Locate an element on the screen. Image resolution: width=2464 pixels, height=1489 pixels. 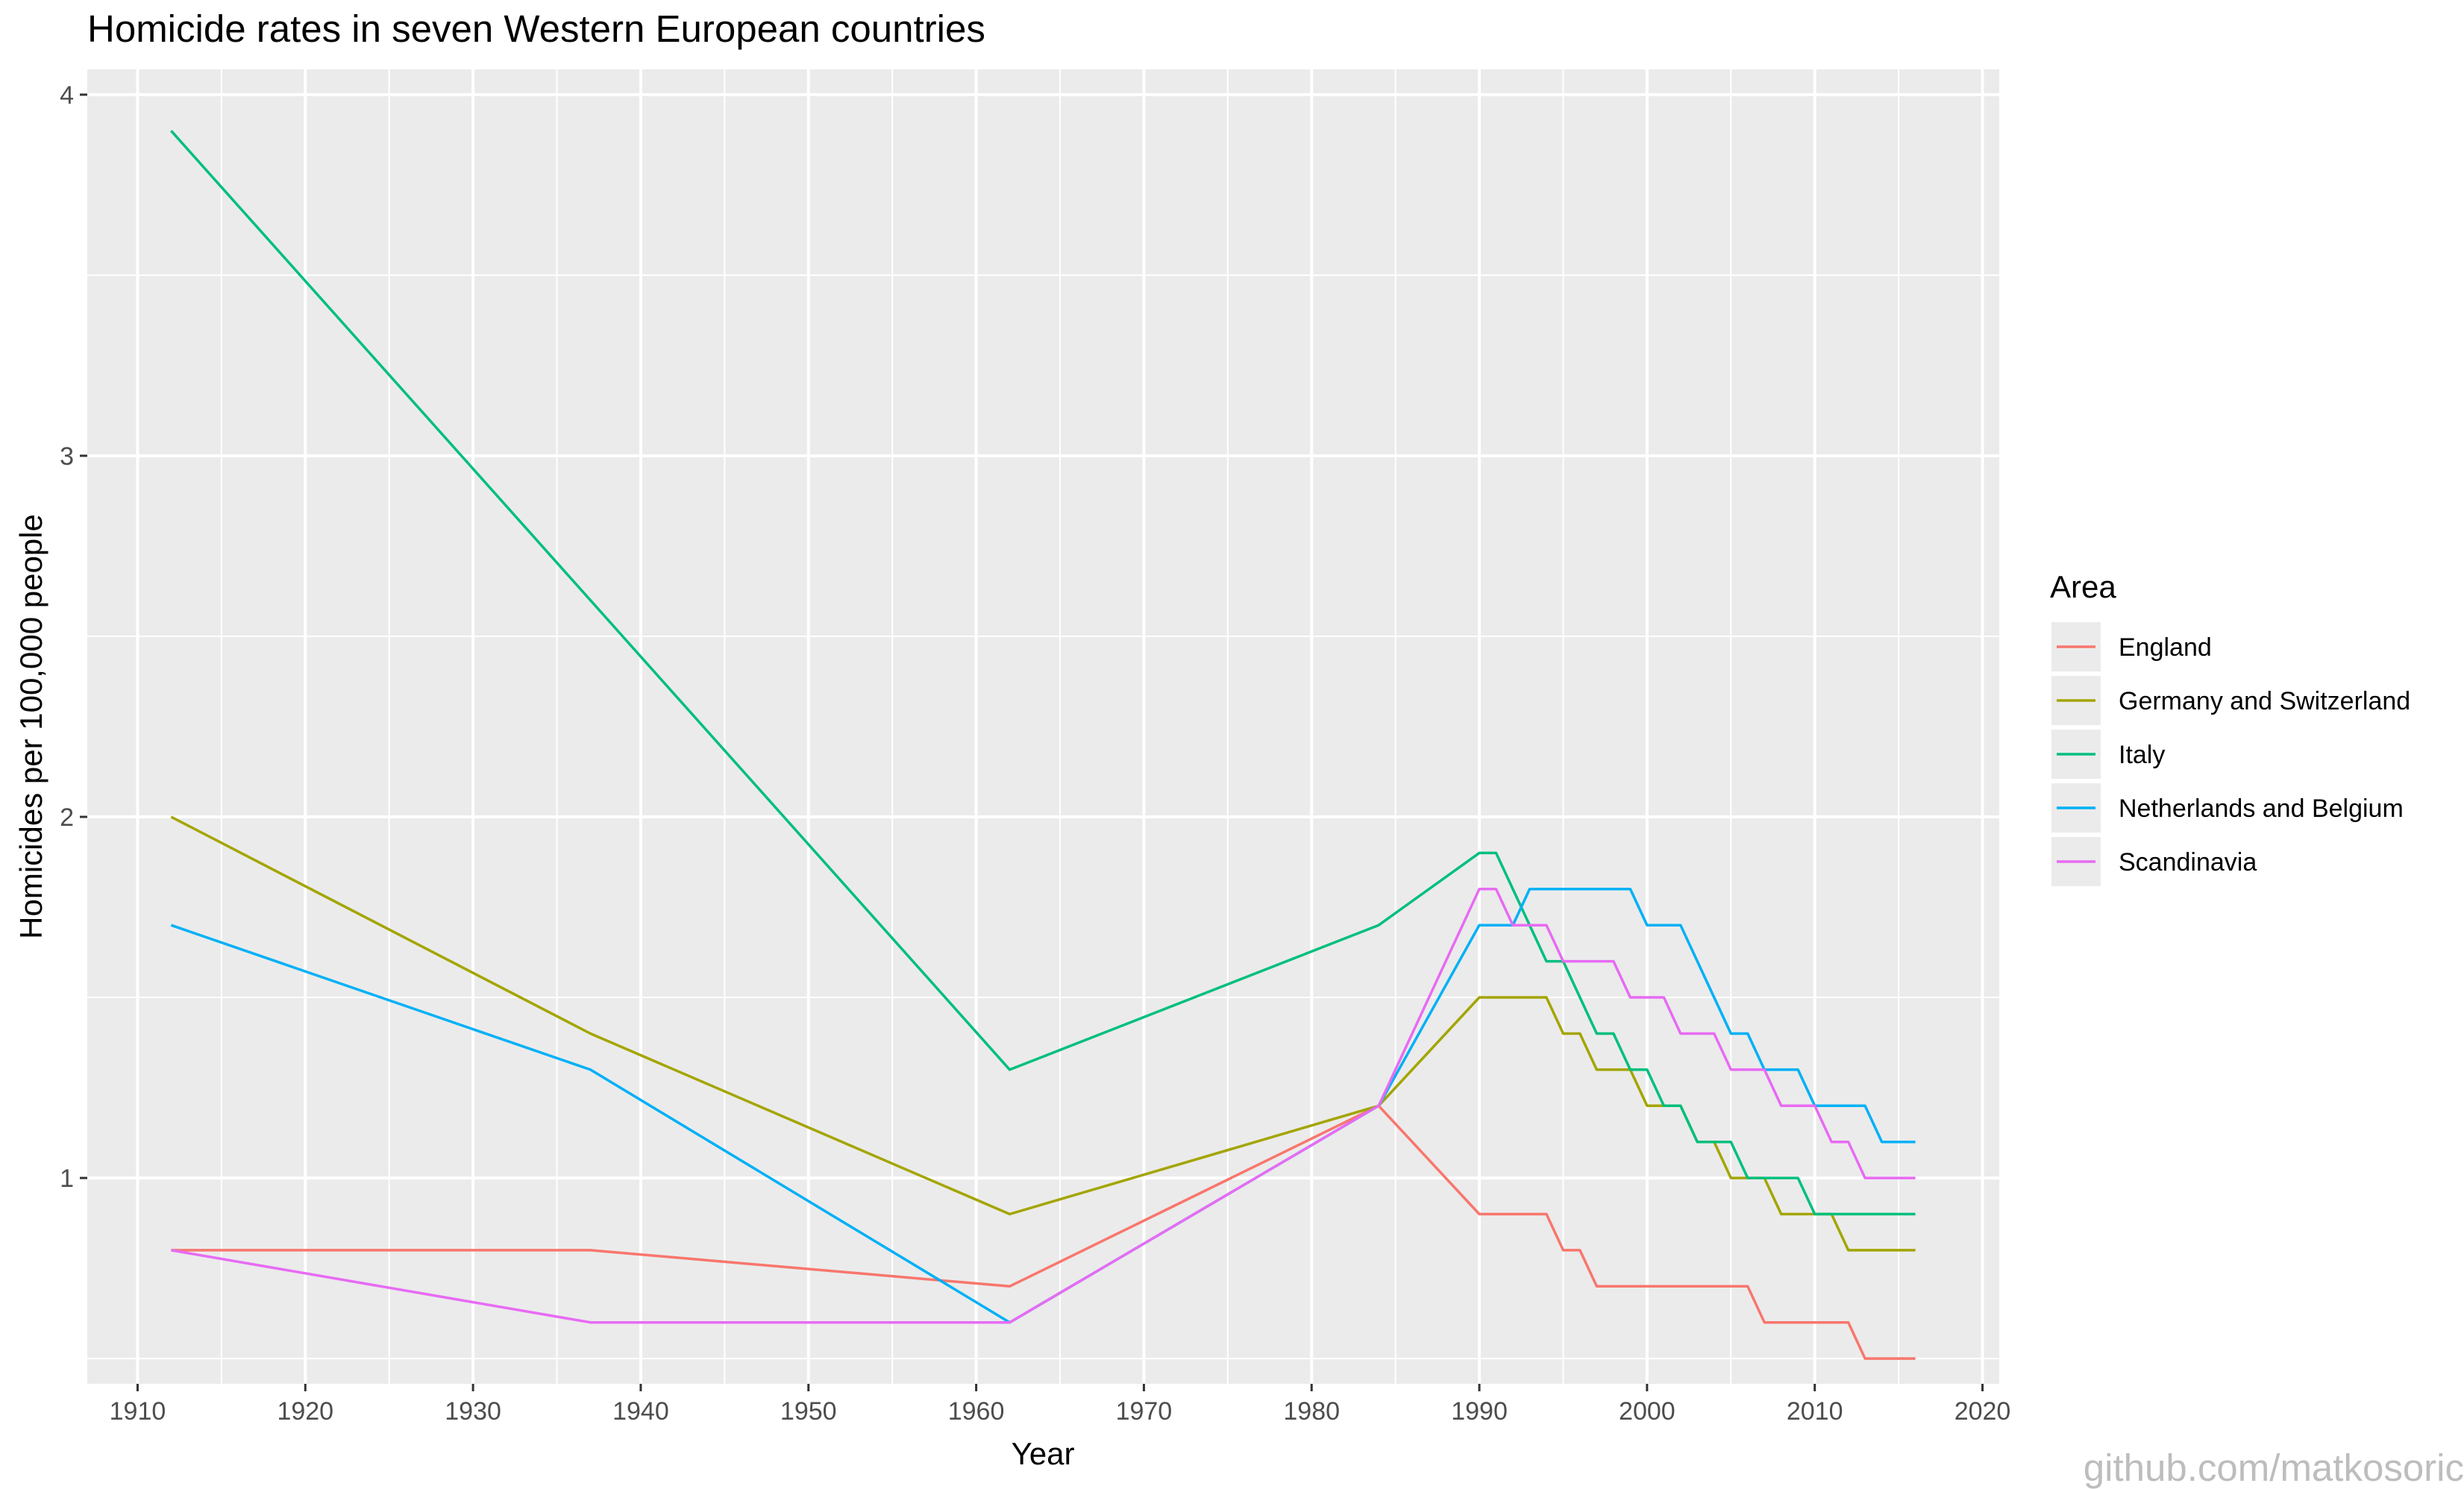
x-tick-label: 1990 is located at coordinates (1479, 1411).